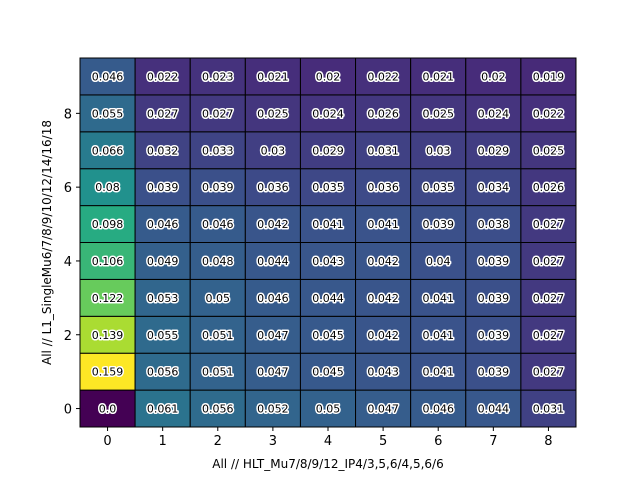 The width and height of the screenshot is (640, 480). What do you see at coordinates (328, 409) in the screenshot?
I see `heatmap-cell-value: 0.05` at bounding box center [328, 409].